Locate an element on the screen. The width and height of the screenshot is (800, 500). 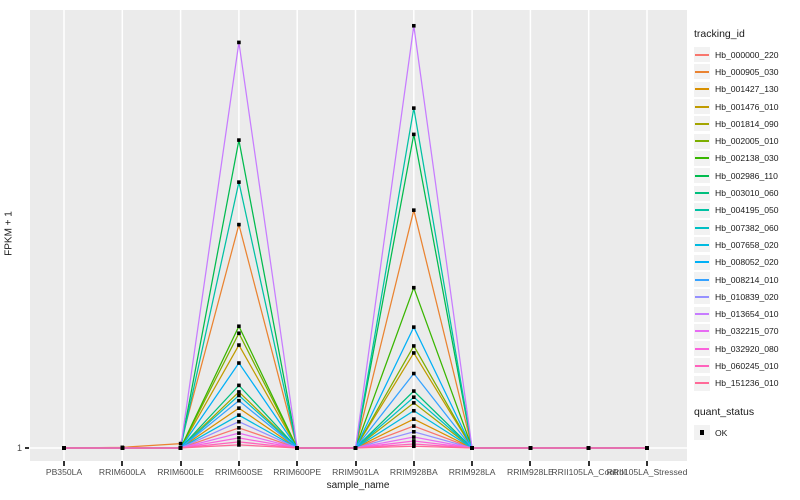
x-tick-label: RRIM600LE is located at coordinates (180, 472).